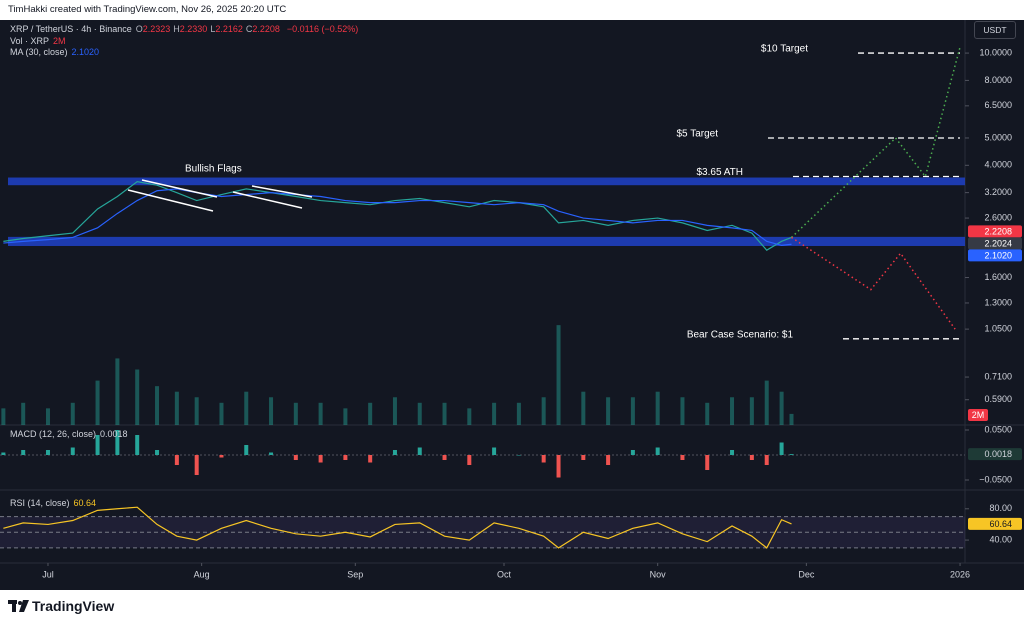 This screenshot has width=1024, height=626. What do you see at coordinates (504, 574) in the screenshot?
I see `x-tick-label: Oct` at bounding box center [504, 574].